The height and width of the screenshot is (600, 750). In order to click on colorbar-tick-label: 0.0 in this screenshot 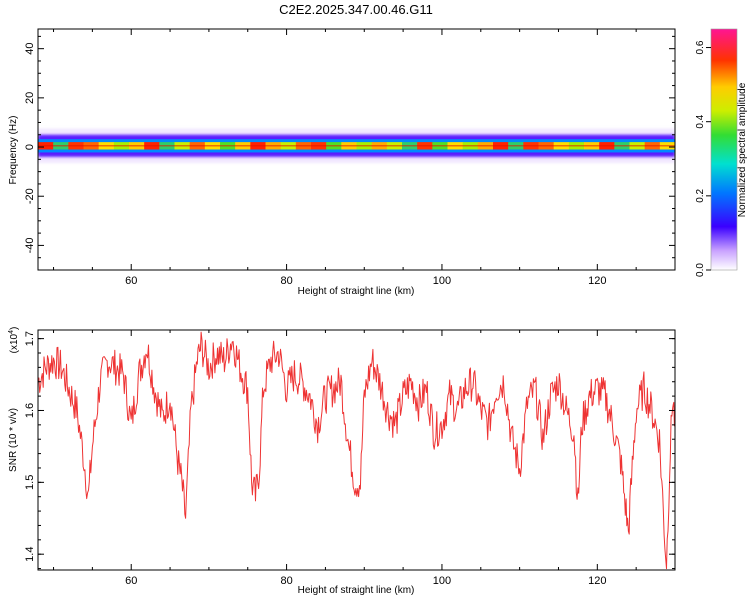, I will do `click(700, 270)`.